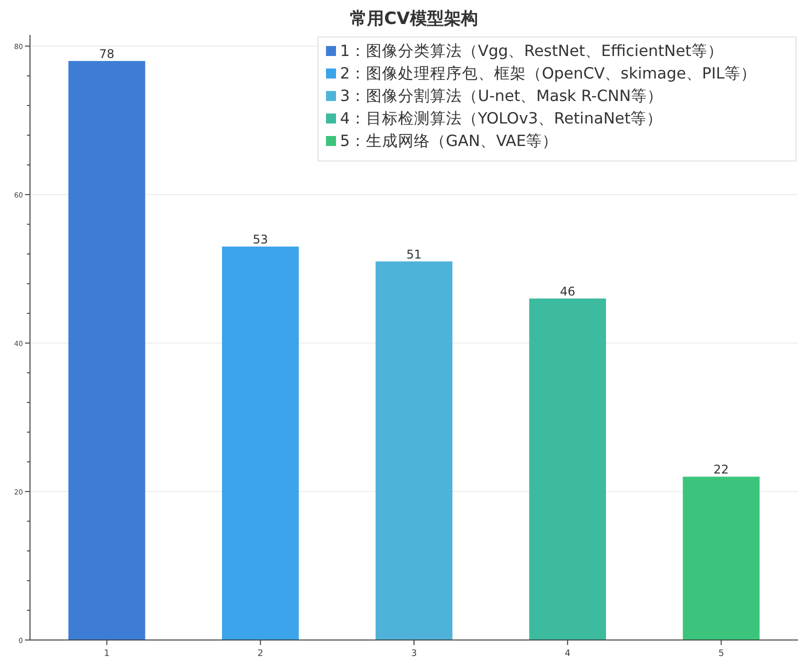  What do you see at coordinates (532, 51) in the screenshot?
I see `legend-label: 1：图像分类算法（Vgg、RestNet、EfficientNet等）` at bounding box center [532, 51].